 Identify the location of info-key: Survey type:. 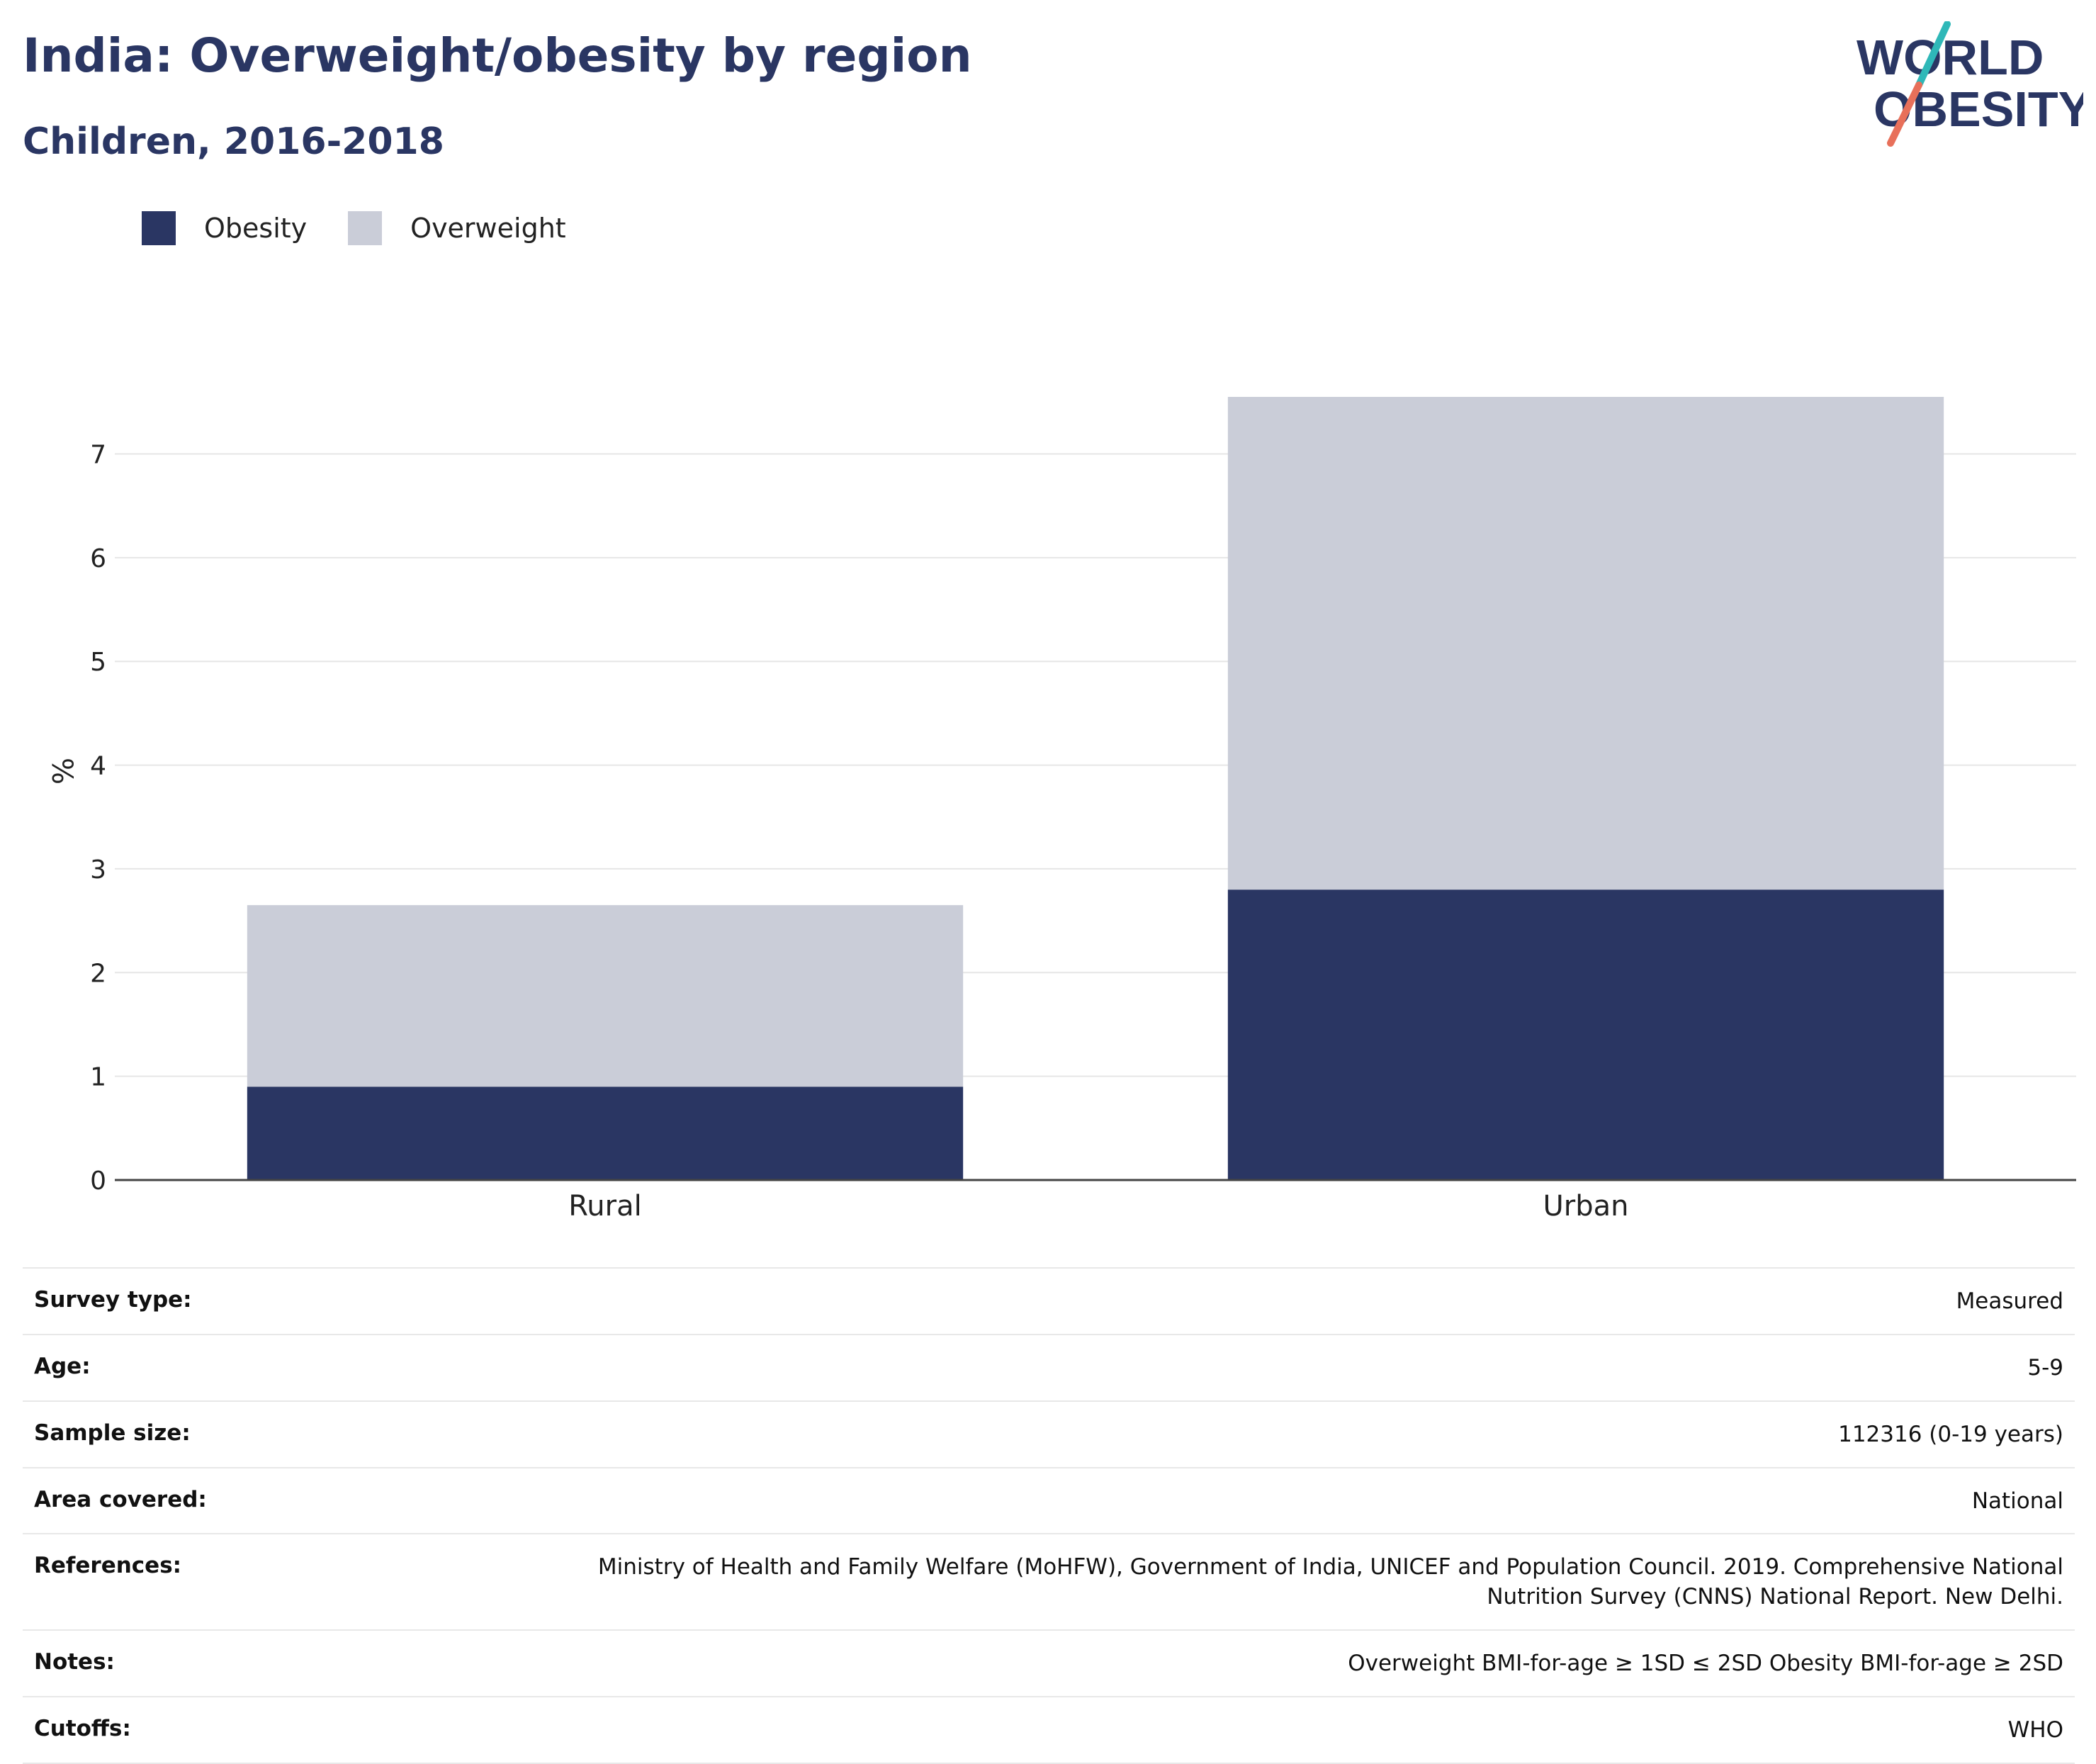
(113, 1300).